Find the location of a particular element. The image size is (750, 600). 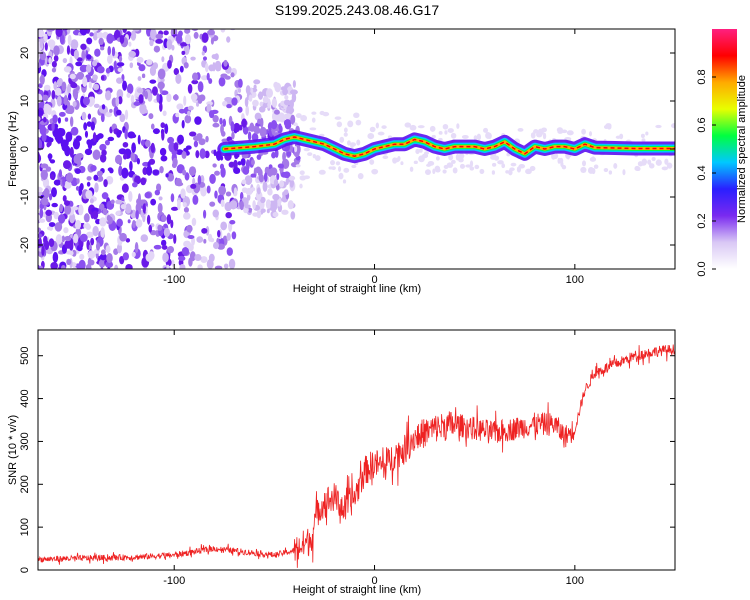

snr-ytick-label: 200 is located at coordinates (25, 484).